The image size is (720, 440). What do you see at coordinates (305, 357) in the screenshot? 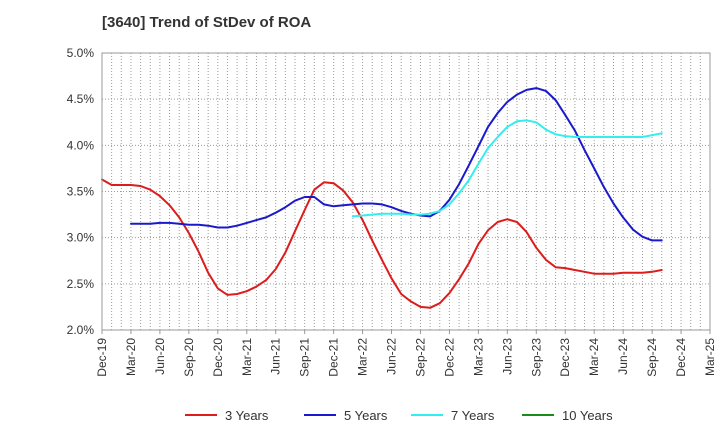
I see `x-tick-label: Sep-21` at bounding box center [305, 357].